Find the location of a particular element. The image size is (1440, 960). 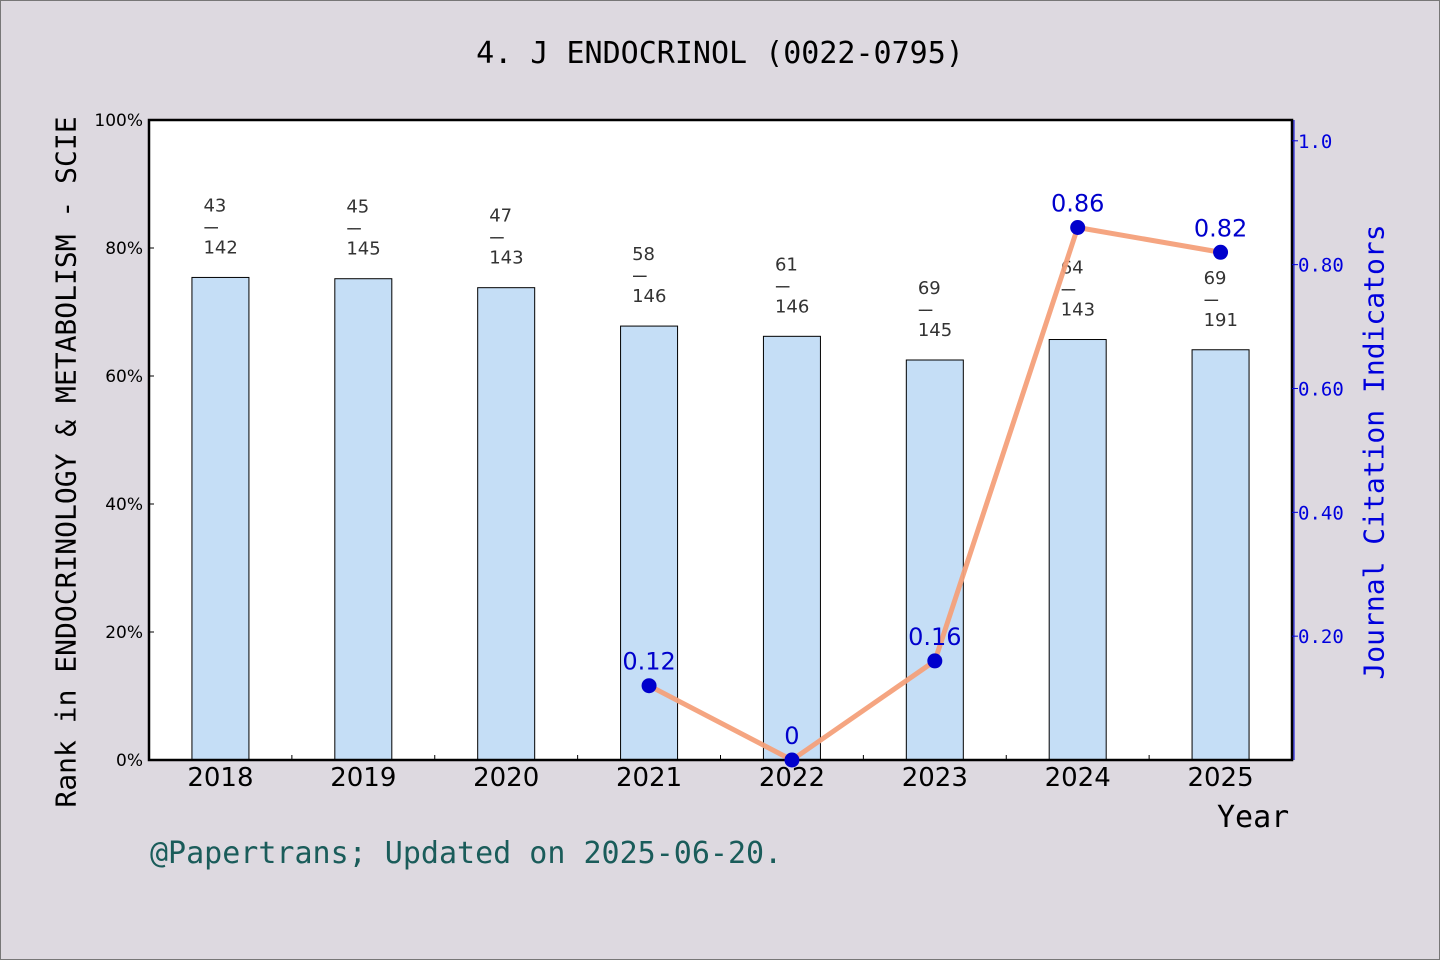

series-value-label-jci: 0 is located at coordinates (791, 736).